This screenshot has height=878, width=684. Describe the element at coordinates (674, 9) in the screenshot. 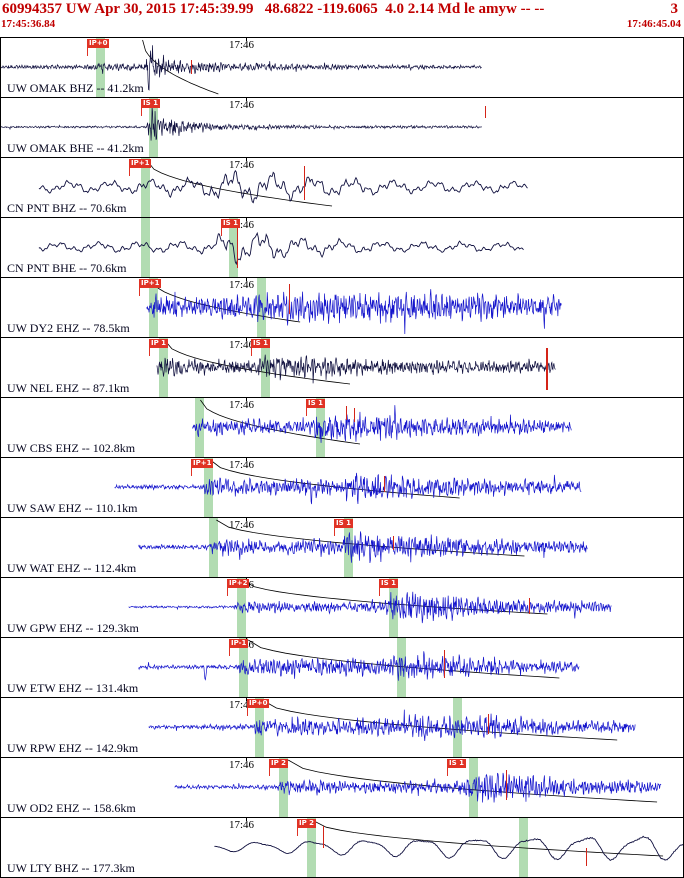

I see `page-number: 3` at that location.